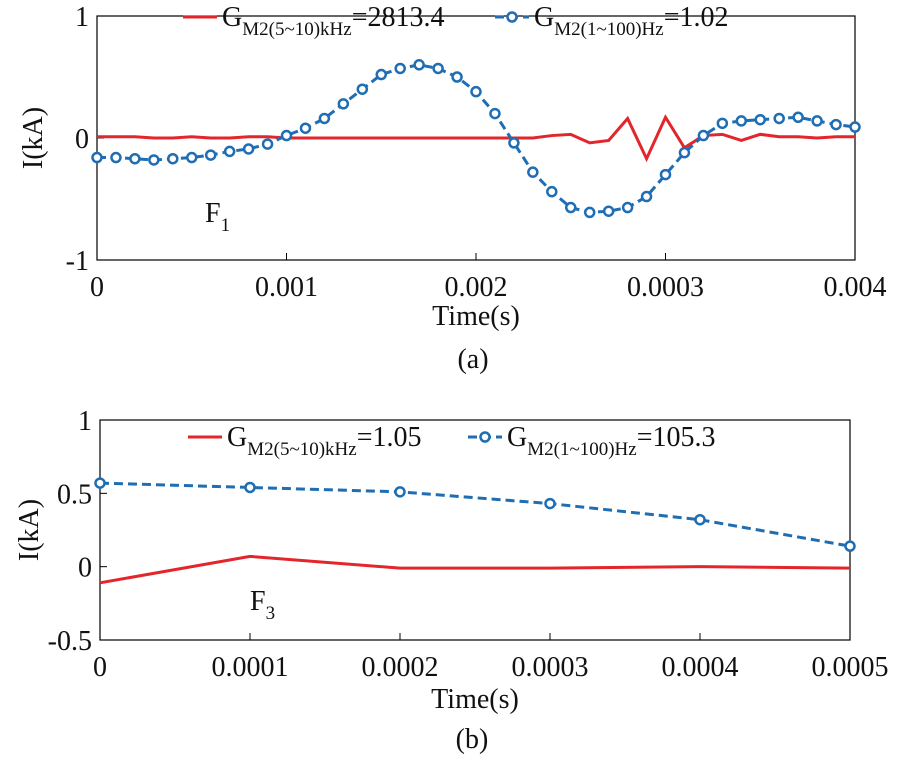 The height and width of the screenshot is (767, 900). Describe the element at coordinates (271, 613) in the screenshot. I see `annotation-subscript: 3` at that location.